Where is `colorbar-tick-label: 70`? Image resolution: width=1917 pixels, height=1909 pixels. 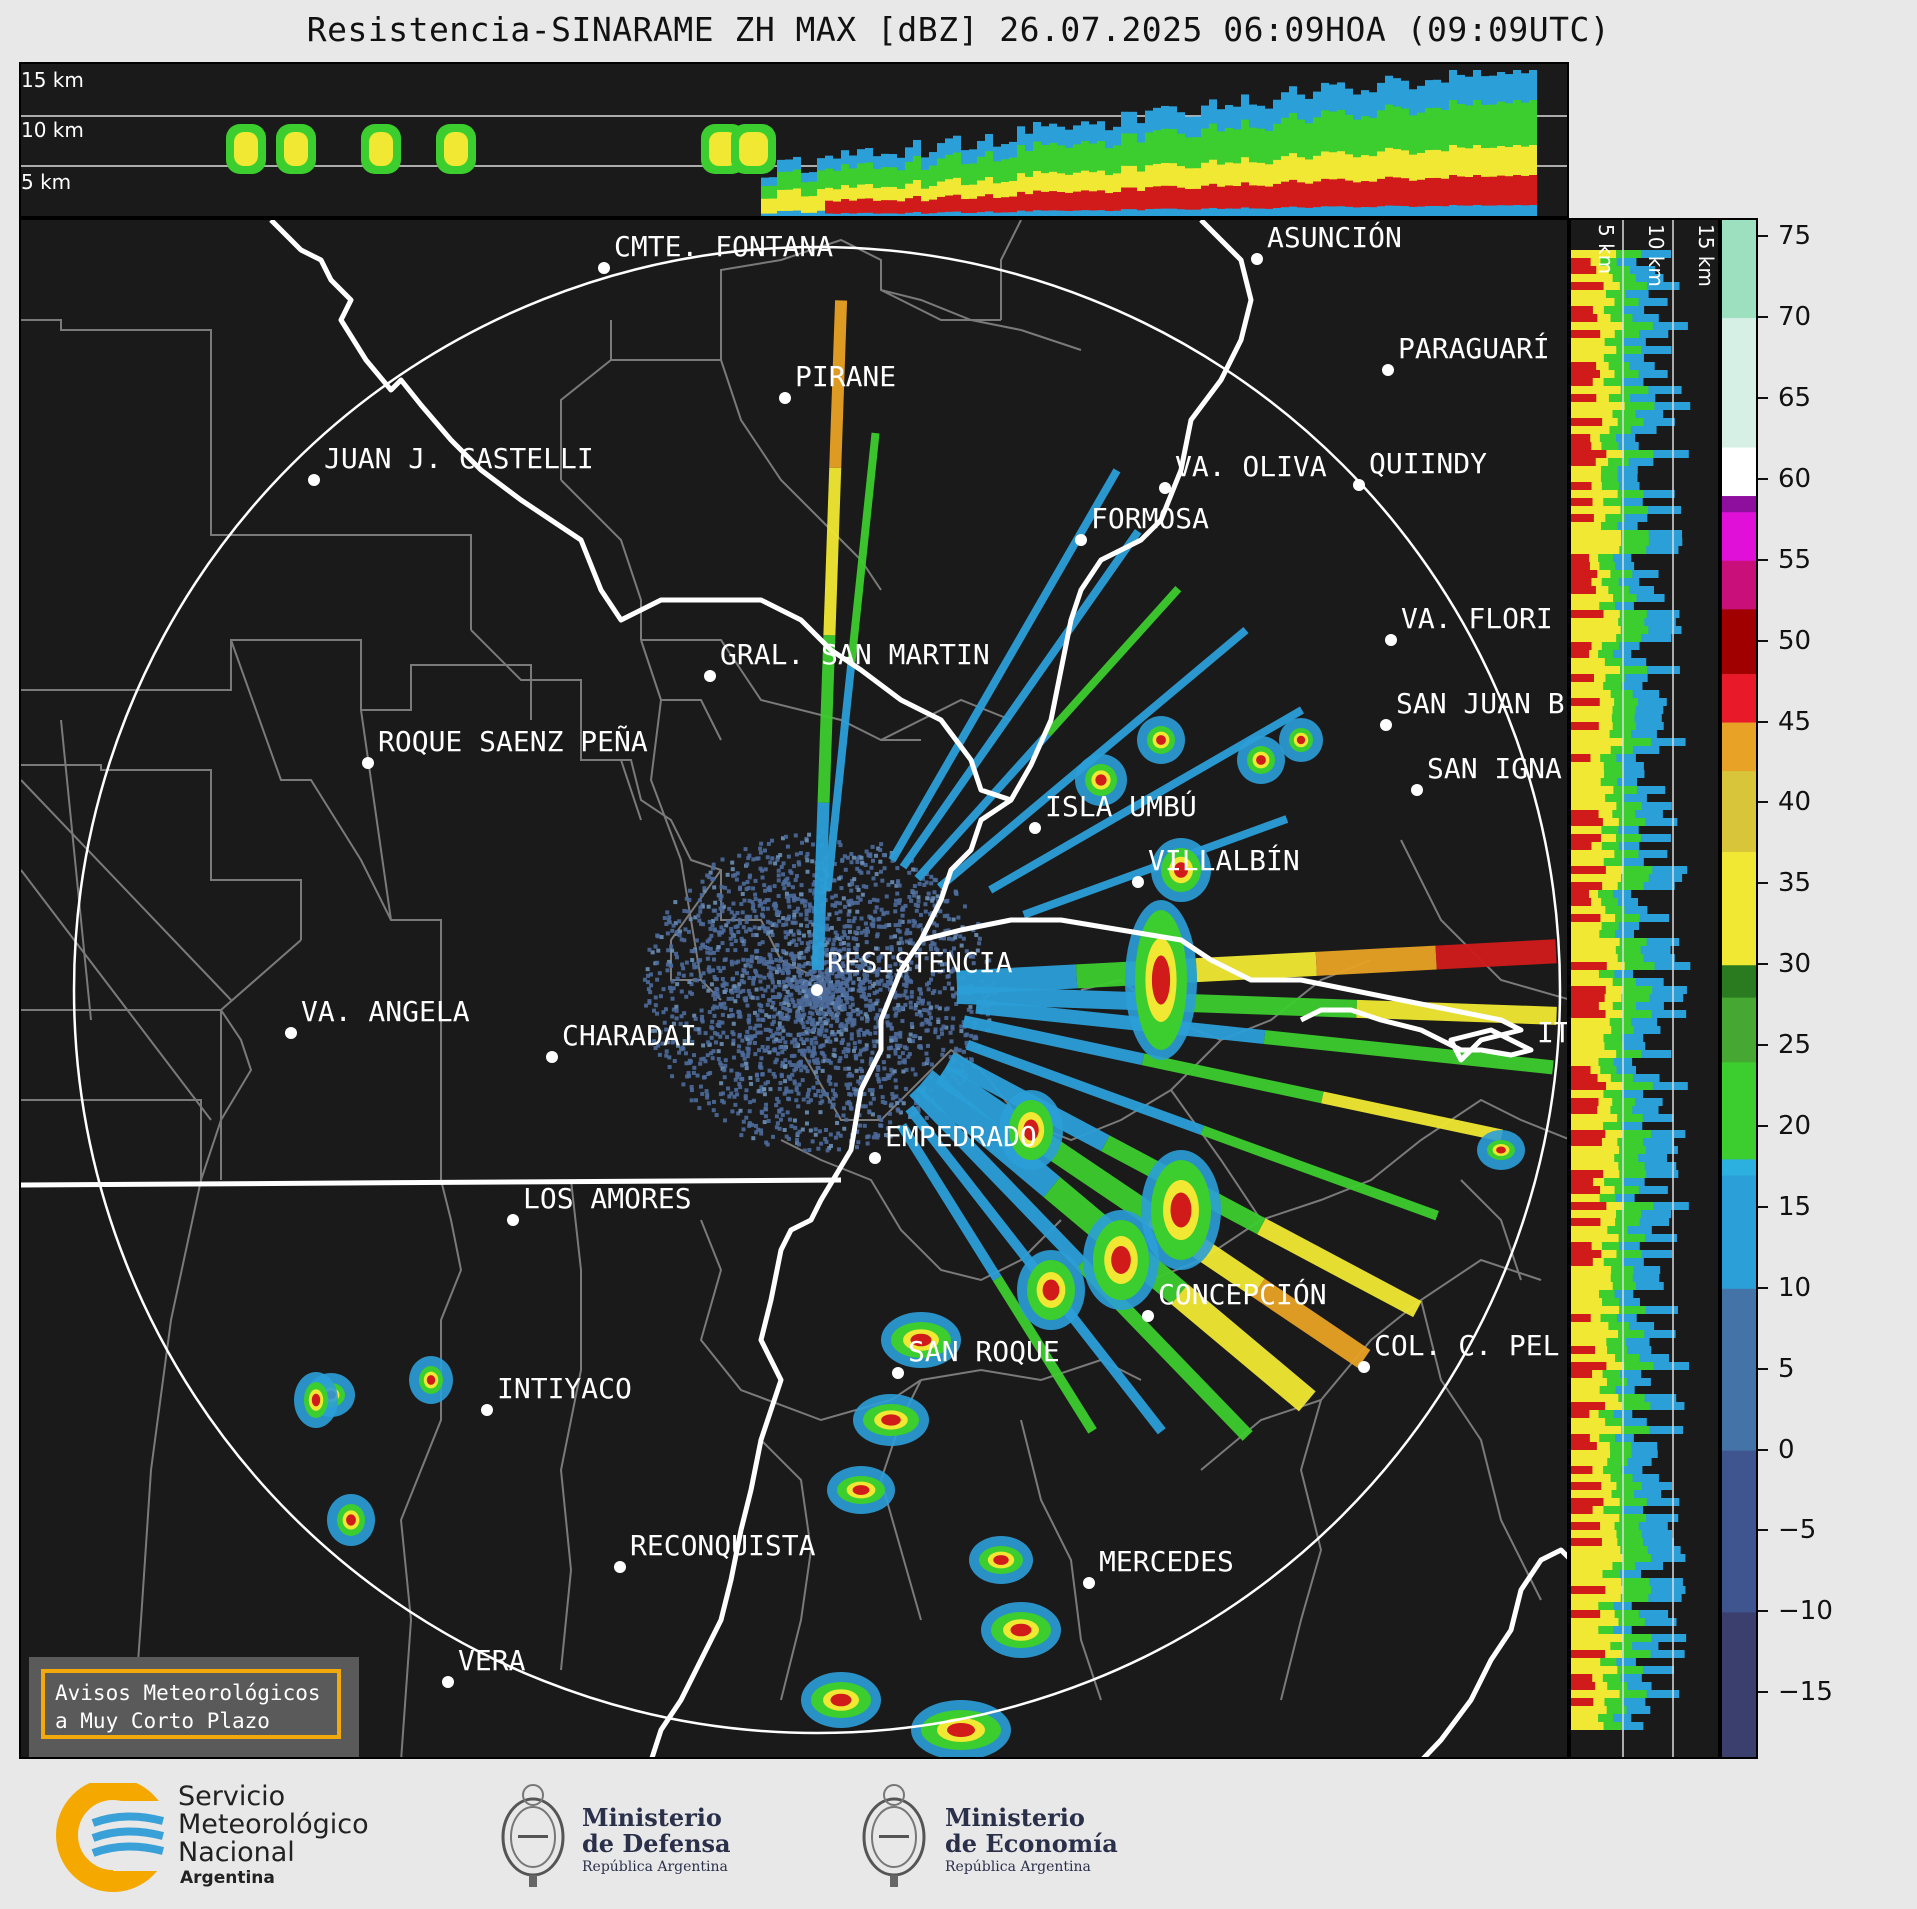
colorbar-tick-label: 70 is located at coordinates (1795, 317).